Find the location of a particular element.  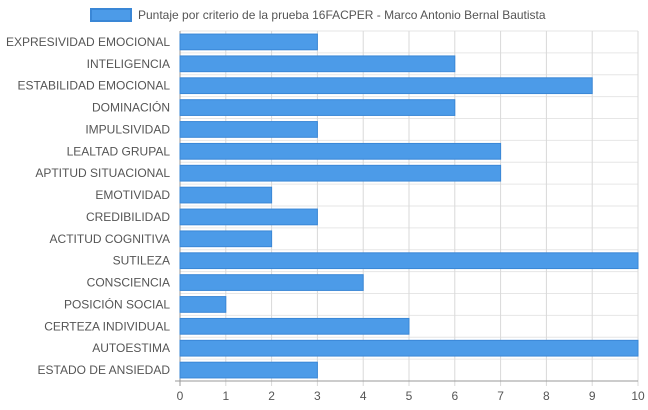

category-label: DOMINACIÓN is located at coordinates (131, 107).